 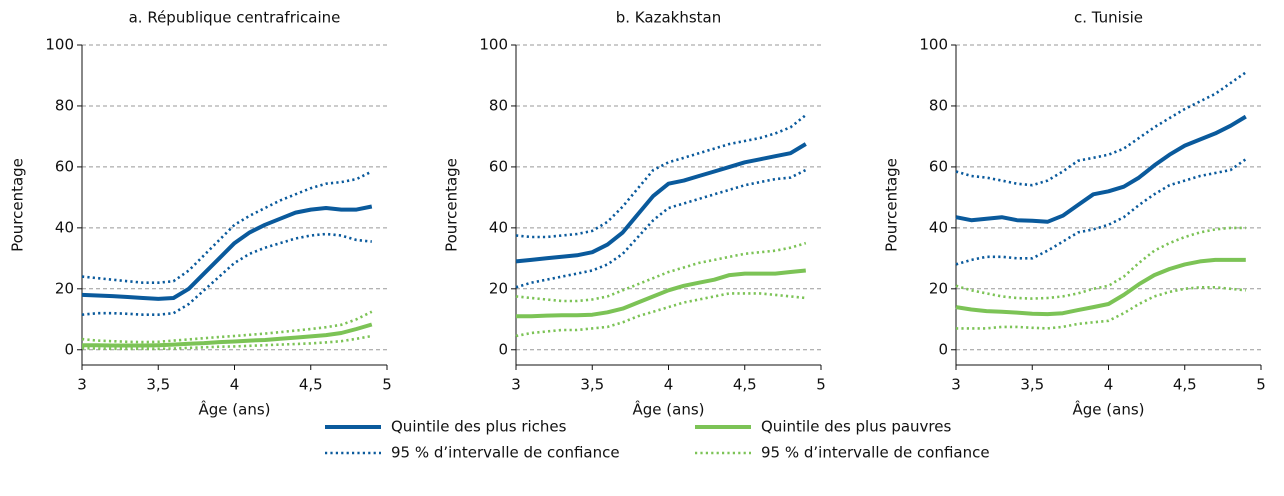 I want to click on chart-title: b. Kazakhstan, so click(x=668, y=18).